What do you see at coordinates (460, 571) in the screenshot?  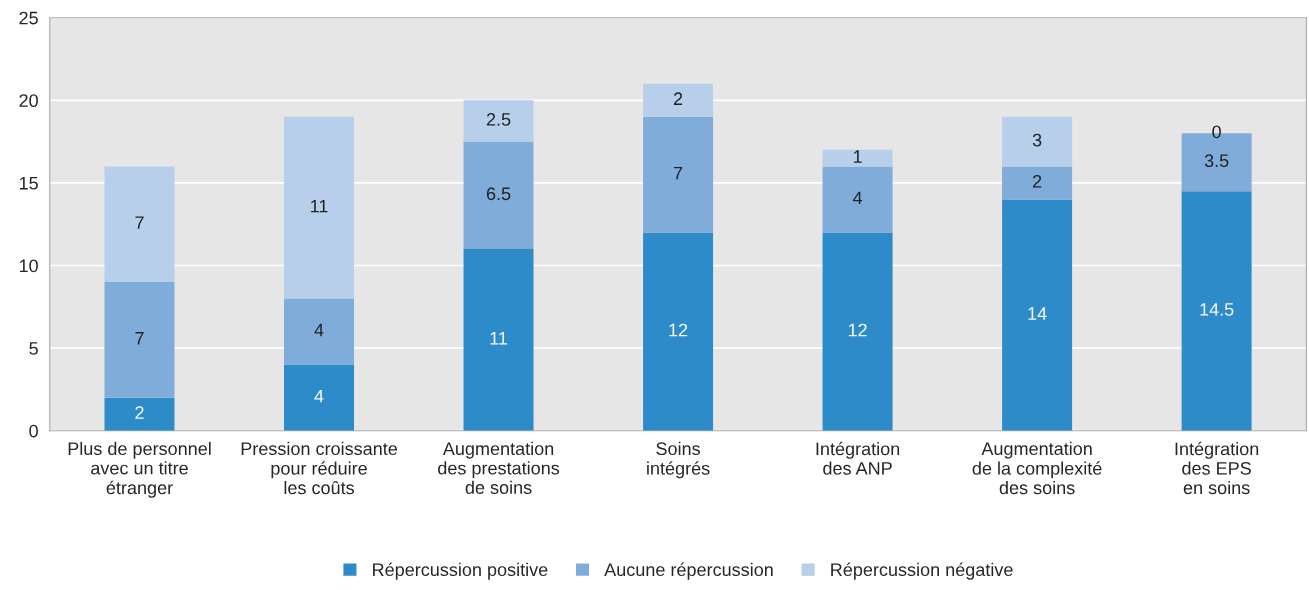 I see `legend-label: Répercussion positive` at bounding box center [460, 571].